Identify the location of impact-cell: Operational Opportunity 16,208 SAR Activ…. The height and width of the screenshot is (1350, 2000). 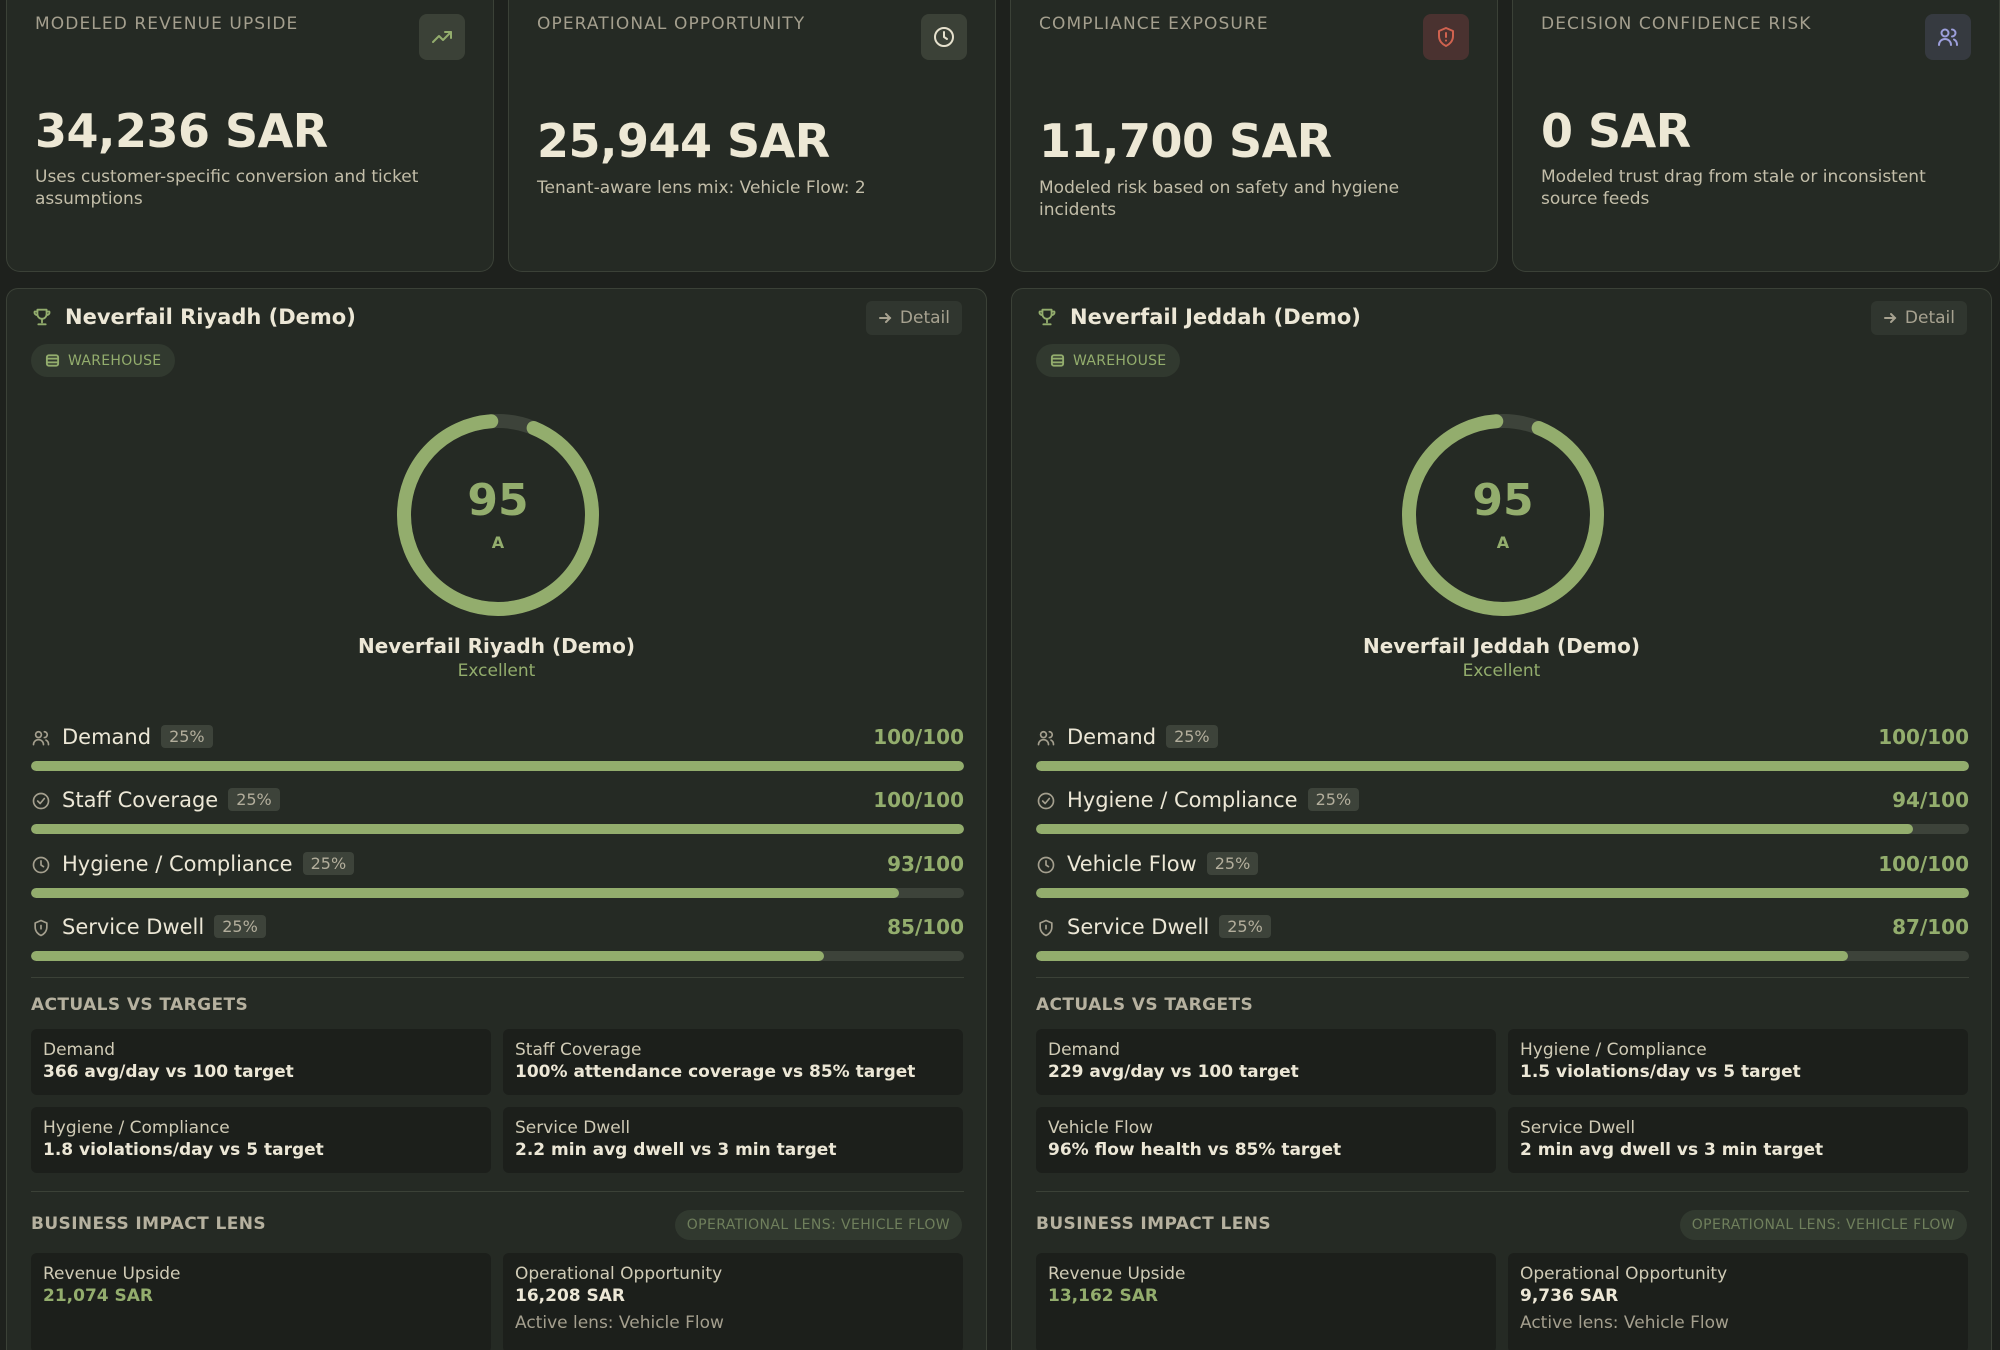
(733, 1301).